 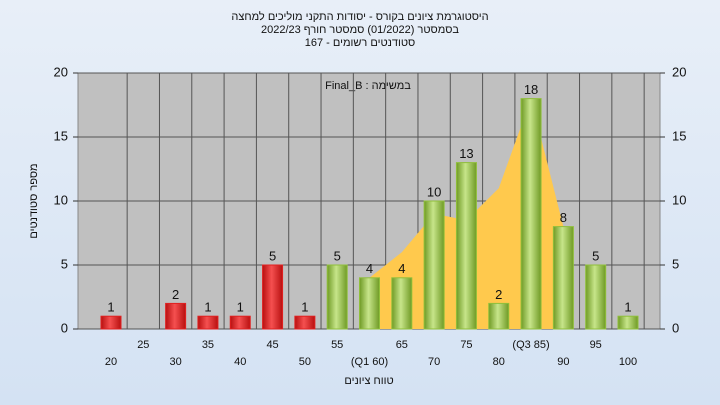 I want to click on x-tick-label: 45, so click(x=272, y=345).